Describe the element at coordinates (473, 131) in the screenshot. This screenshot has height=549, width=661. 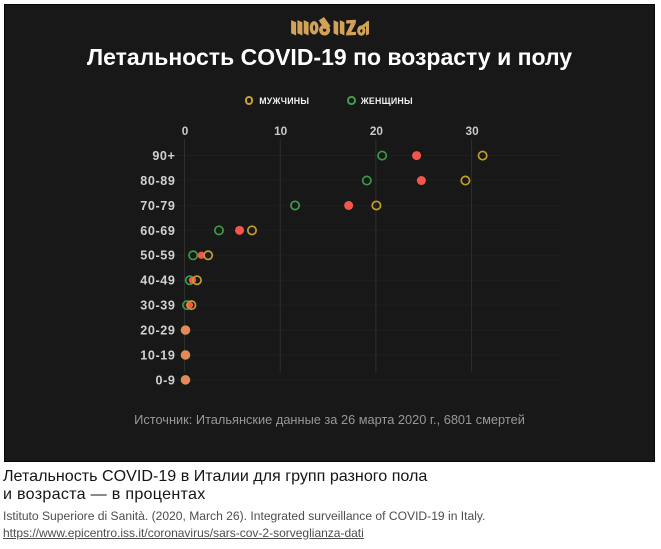
I see `svg-text: 30` at that location.